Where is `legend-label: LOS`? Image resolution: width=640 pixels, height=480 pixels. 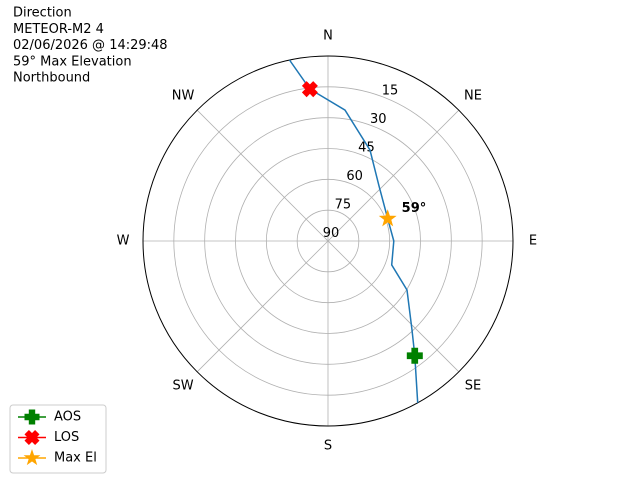 legend-label: LOS is located at coordinates (66, 437).